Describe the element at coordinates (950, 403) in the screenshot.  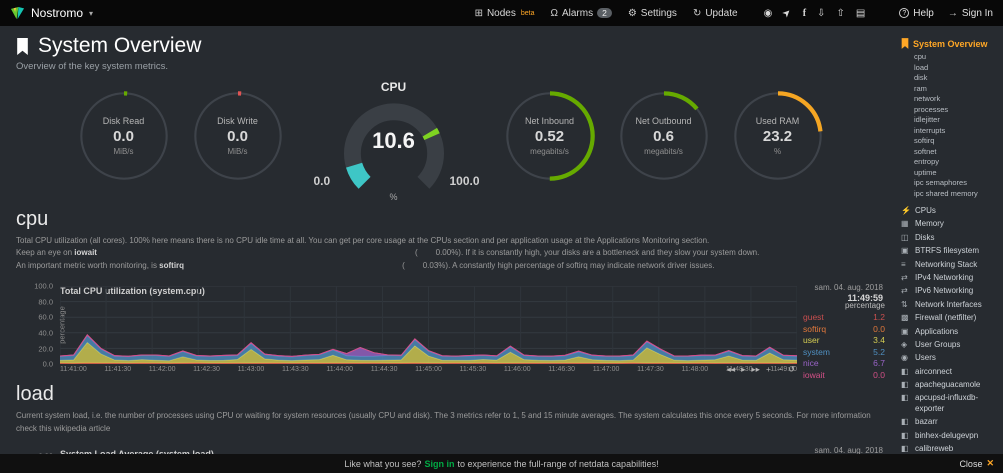
I see `sidebar-item-apcupsd-influxdb-exporter: ◧ apcupsd-influxdb-exporter` at that location.